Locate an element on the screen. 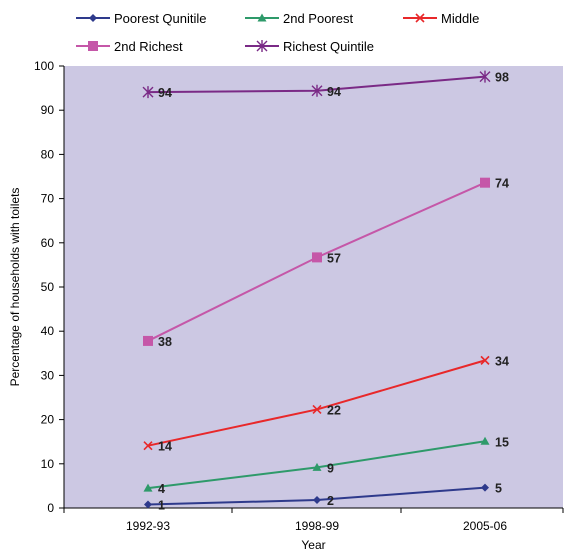 Image resolution: width=566 pixels, height=554 pixels. legend-item: Richest Quintile is located at coordinates (309, 46).